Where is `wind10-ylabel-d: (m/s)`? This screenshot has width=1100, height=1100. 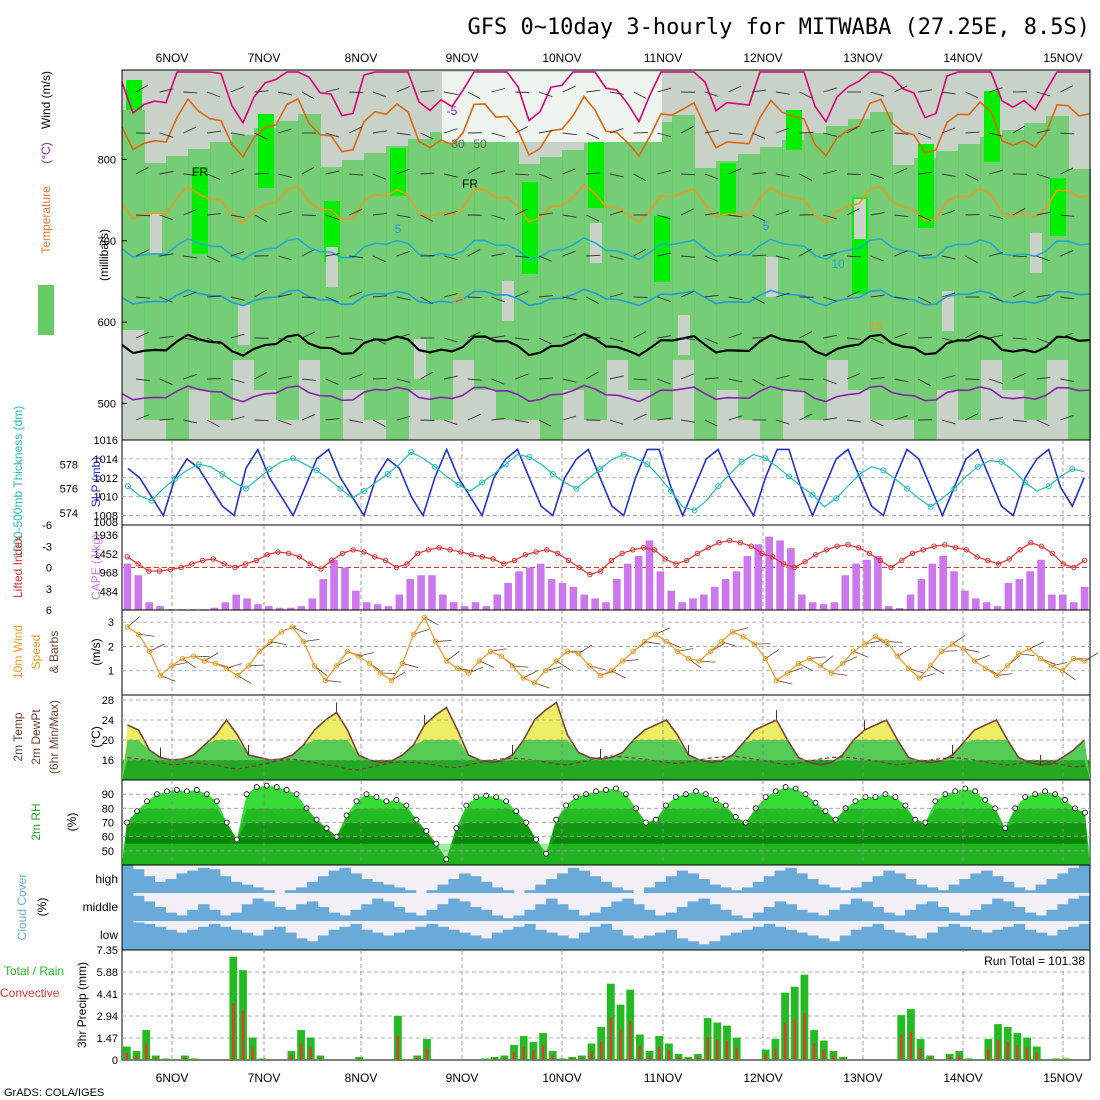
wind10-ylabel-d: (m/s) is located at coordinates (96, 651).